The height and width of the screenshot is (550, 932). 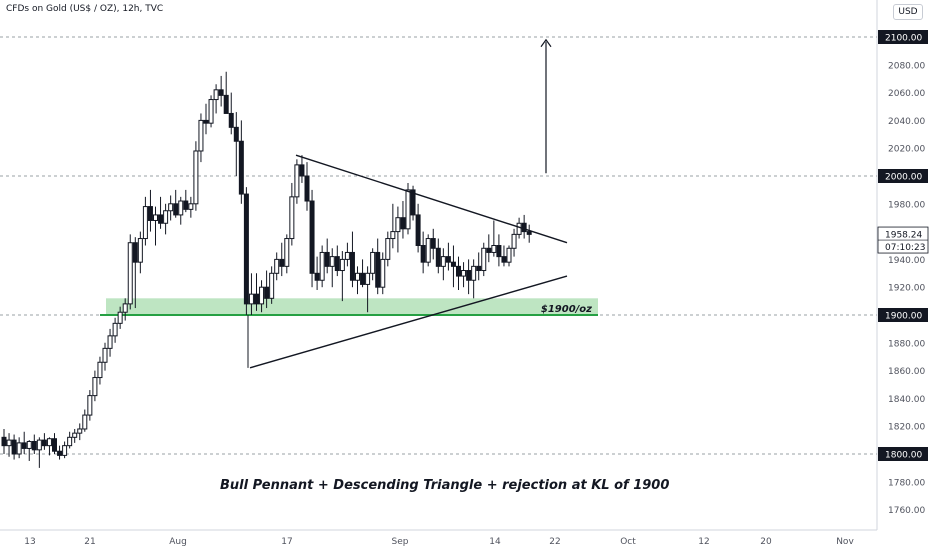 What do you see at coordinates (908, 12) in the screenshot?
I see `currency-button: USD` at bounding box center [908, 12].